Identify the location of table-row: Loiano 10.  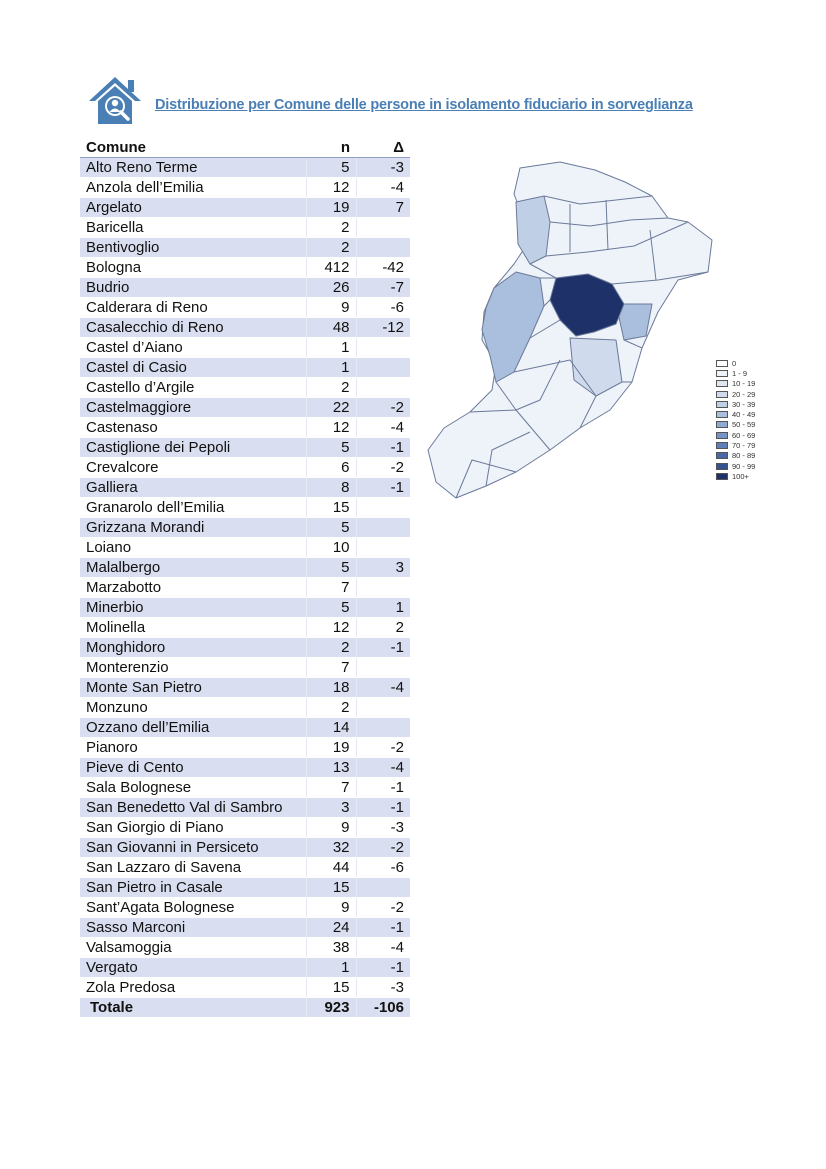
(245, 547).